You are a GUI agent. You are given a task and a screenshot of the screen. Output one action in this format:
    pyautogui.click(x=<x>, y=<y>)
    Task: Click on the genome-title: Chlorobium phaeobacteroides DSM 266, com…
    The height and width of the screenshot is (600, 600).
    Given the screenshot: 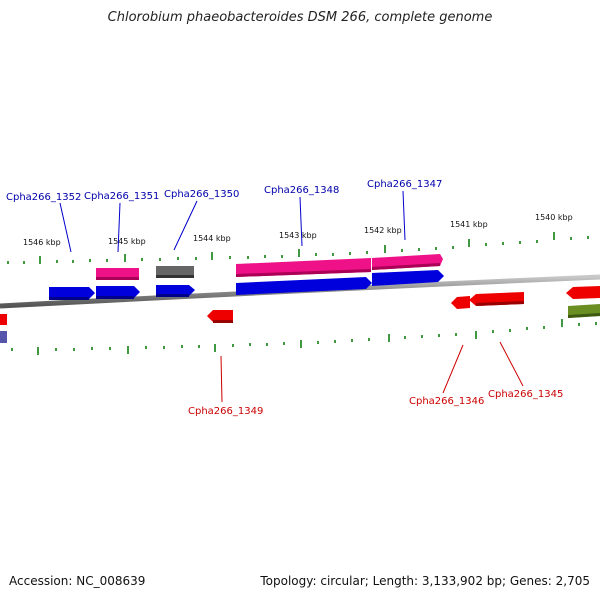 What is the action you would take?
    pyautogui.click(x=300, y=17)
    